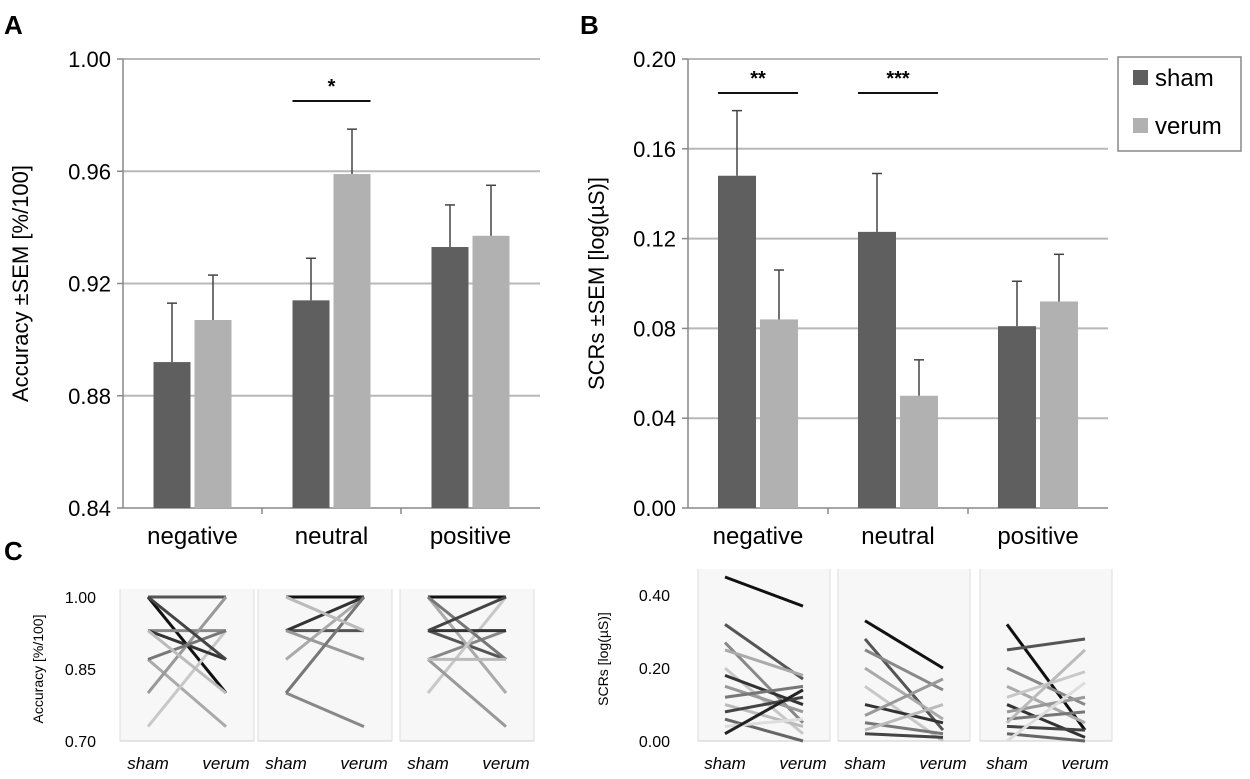  Describe the element at coordinates (89, 284) in the screenshot. I see `y-tick-label: 0.92` at that location.